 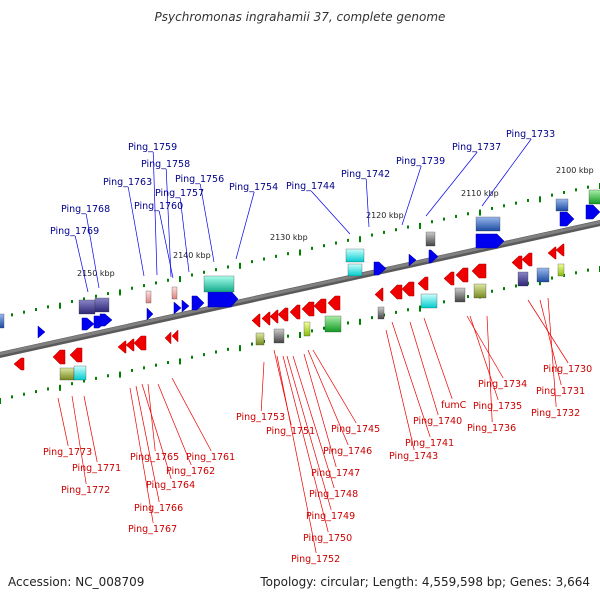 What do you see at coordinates (429, 443) in the screenshot?
I see `gene-label-reverse: Ping_1741` at bounding box center [429, 443].